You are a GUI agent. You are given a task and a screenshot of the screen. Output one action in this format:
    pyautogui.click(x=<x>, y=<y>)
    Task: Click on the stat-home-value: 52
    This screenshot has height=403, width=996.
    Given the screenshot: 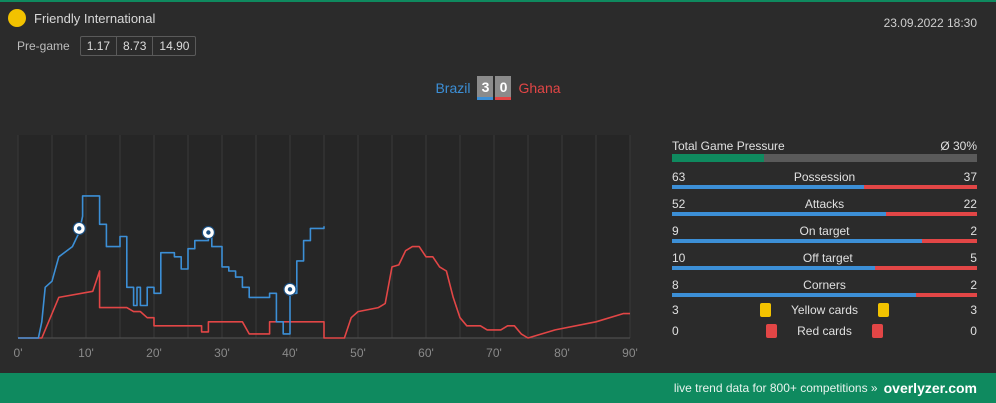 What is the action you would take?
    pyautogui.click(x=679, y=204)
    